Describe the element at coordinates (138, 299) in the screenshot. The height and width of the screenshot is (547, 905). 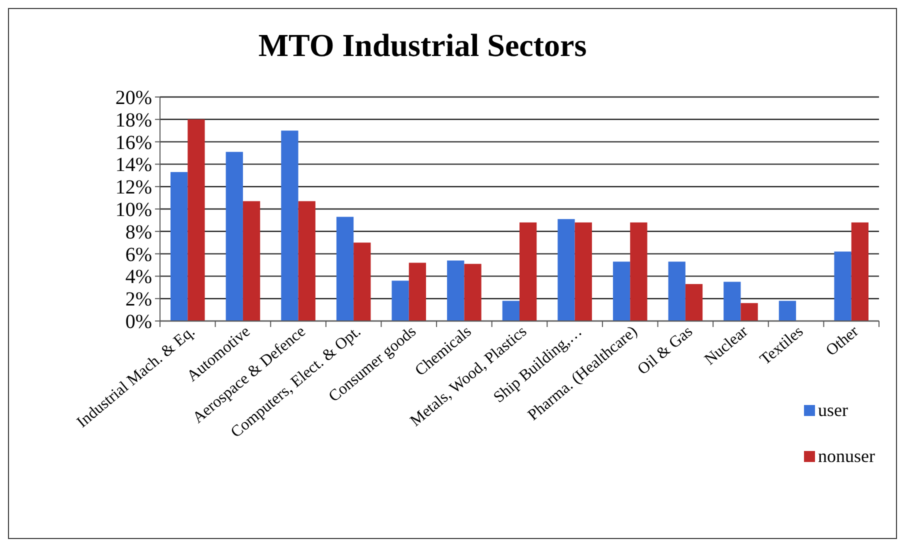
I see `y-tick-label: 2%` at that location.